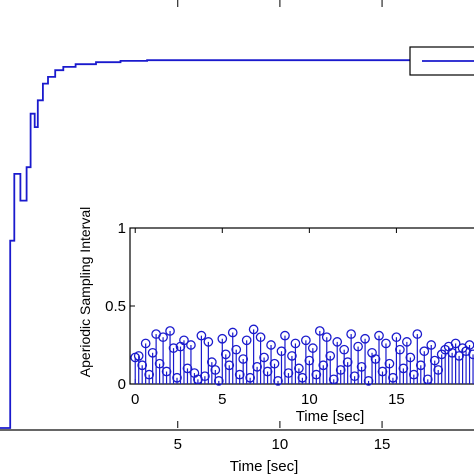 The height and width of the screenshot is (474, 474). Describe the element at coordinates (441, 61) in the screenshot. I see `legend` at that location.